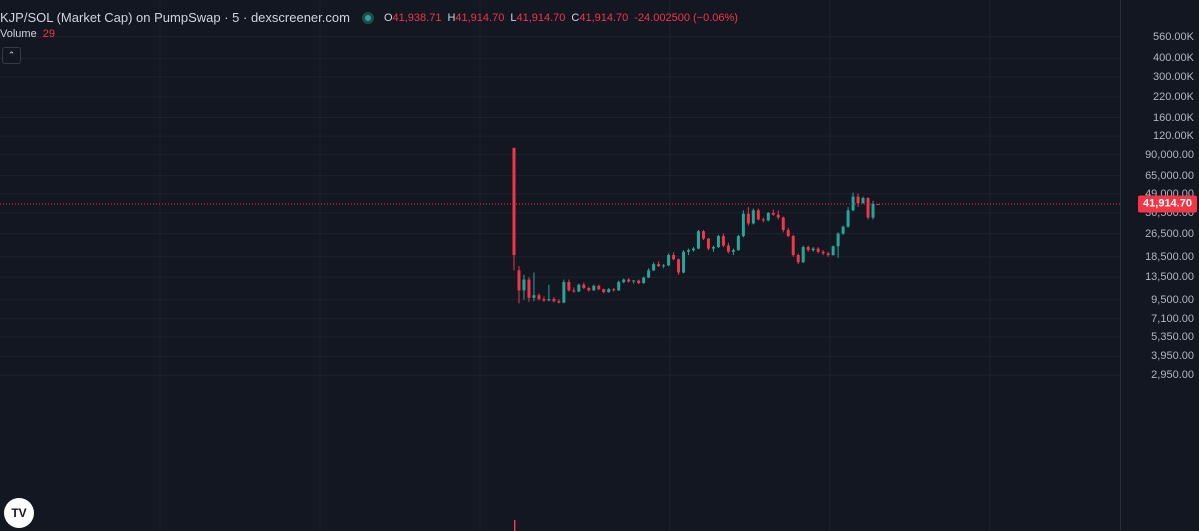 The image size is (1199, 531). What do you see at coordinates (1173, 58) in the screenshot?
I see `price-tick-label: 400.00K` at bounding box center [1173, 58].